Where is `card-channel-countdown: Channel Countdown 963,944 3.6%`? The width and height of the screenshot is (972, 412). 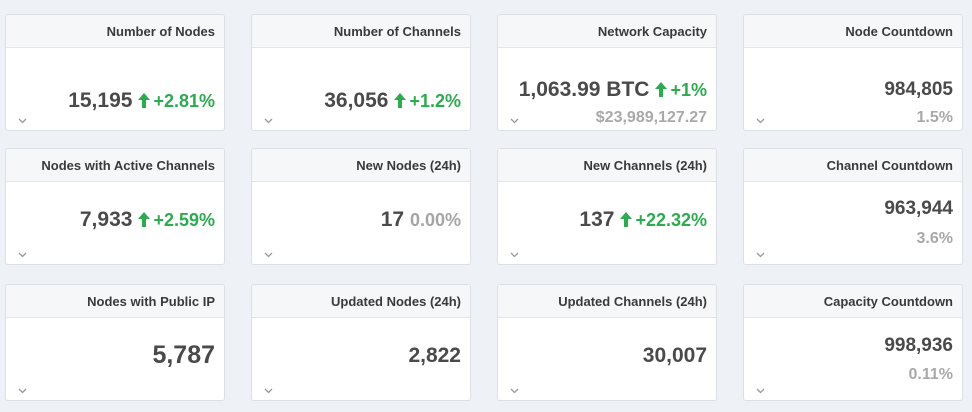 card-channel-countdown: Channel Countdown 963,944 3.6% is located at coordinates (853, 206).